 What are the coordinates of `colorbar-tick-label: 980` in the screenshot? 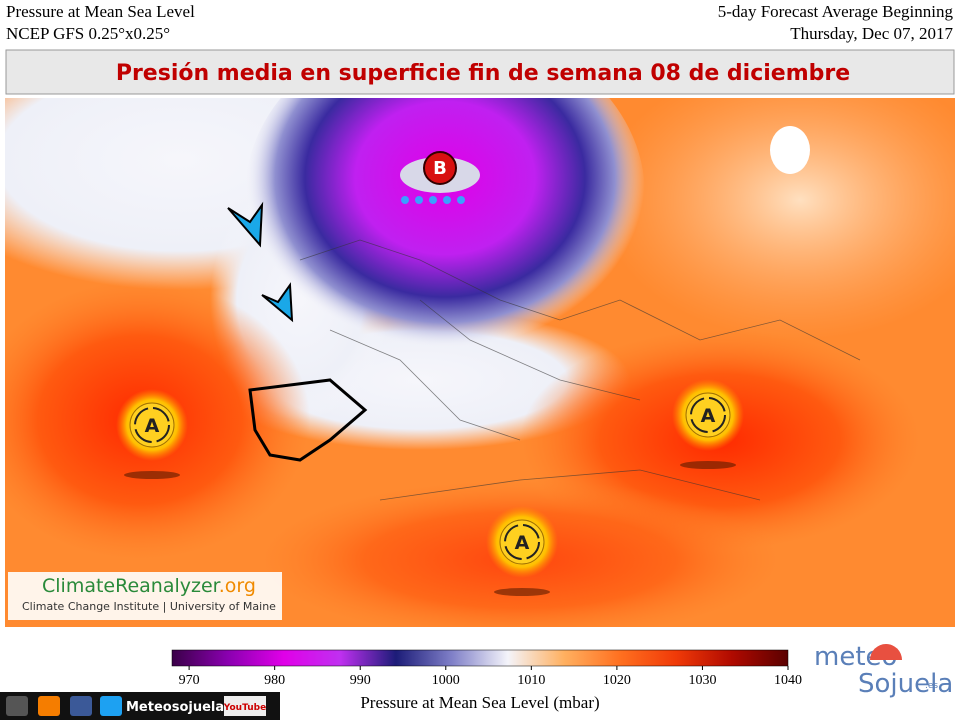 It's located at (274, 680).